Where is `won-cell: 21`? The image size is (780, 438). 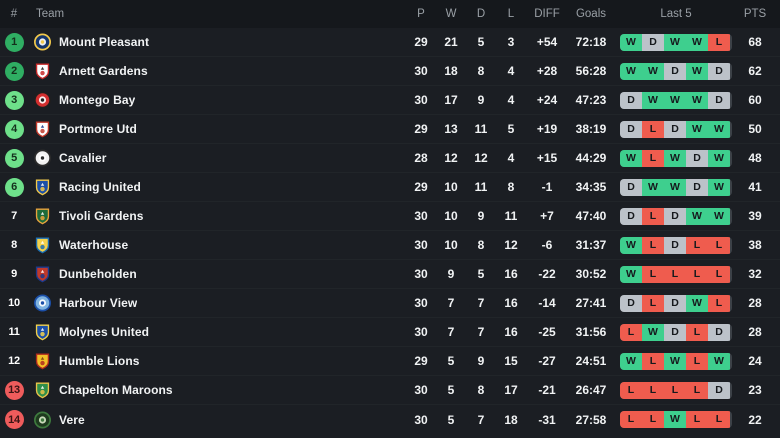 won-cell: 21 is located at coordinates (451, 42).